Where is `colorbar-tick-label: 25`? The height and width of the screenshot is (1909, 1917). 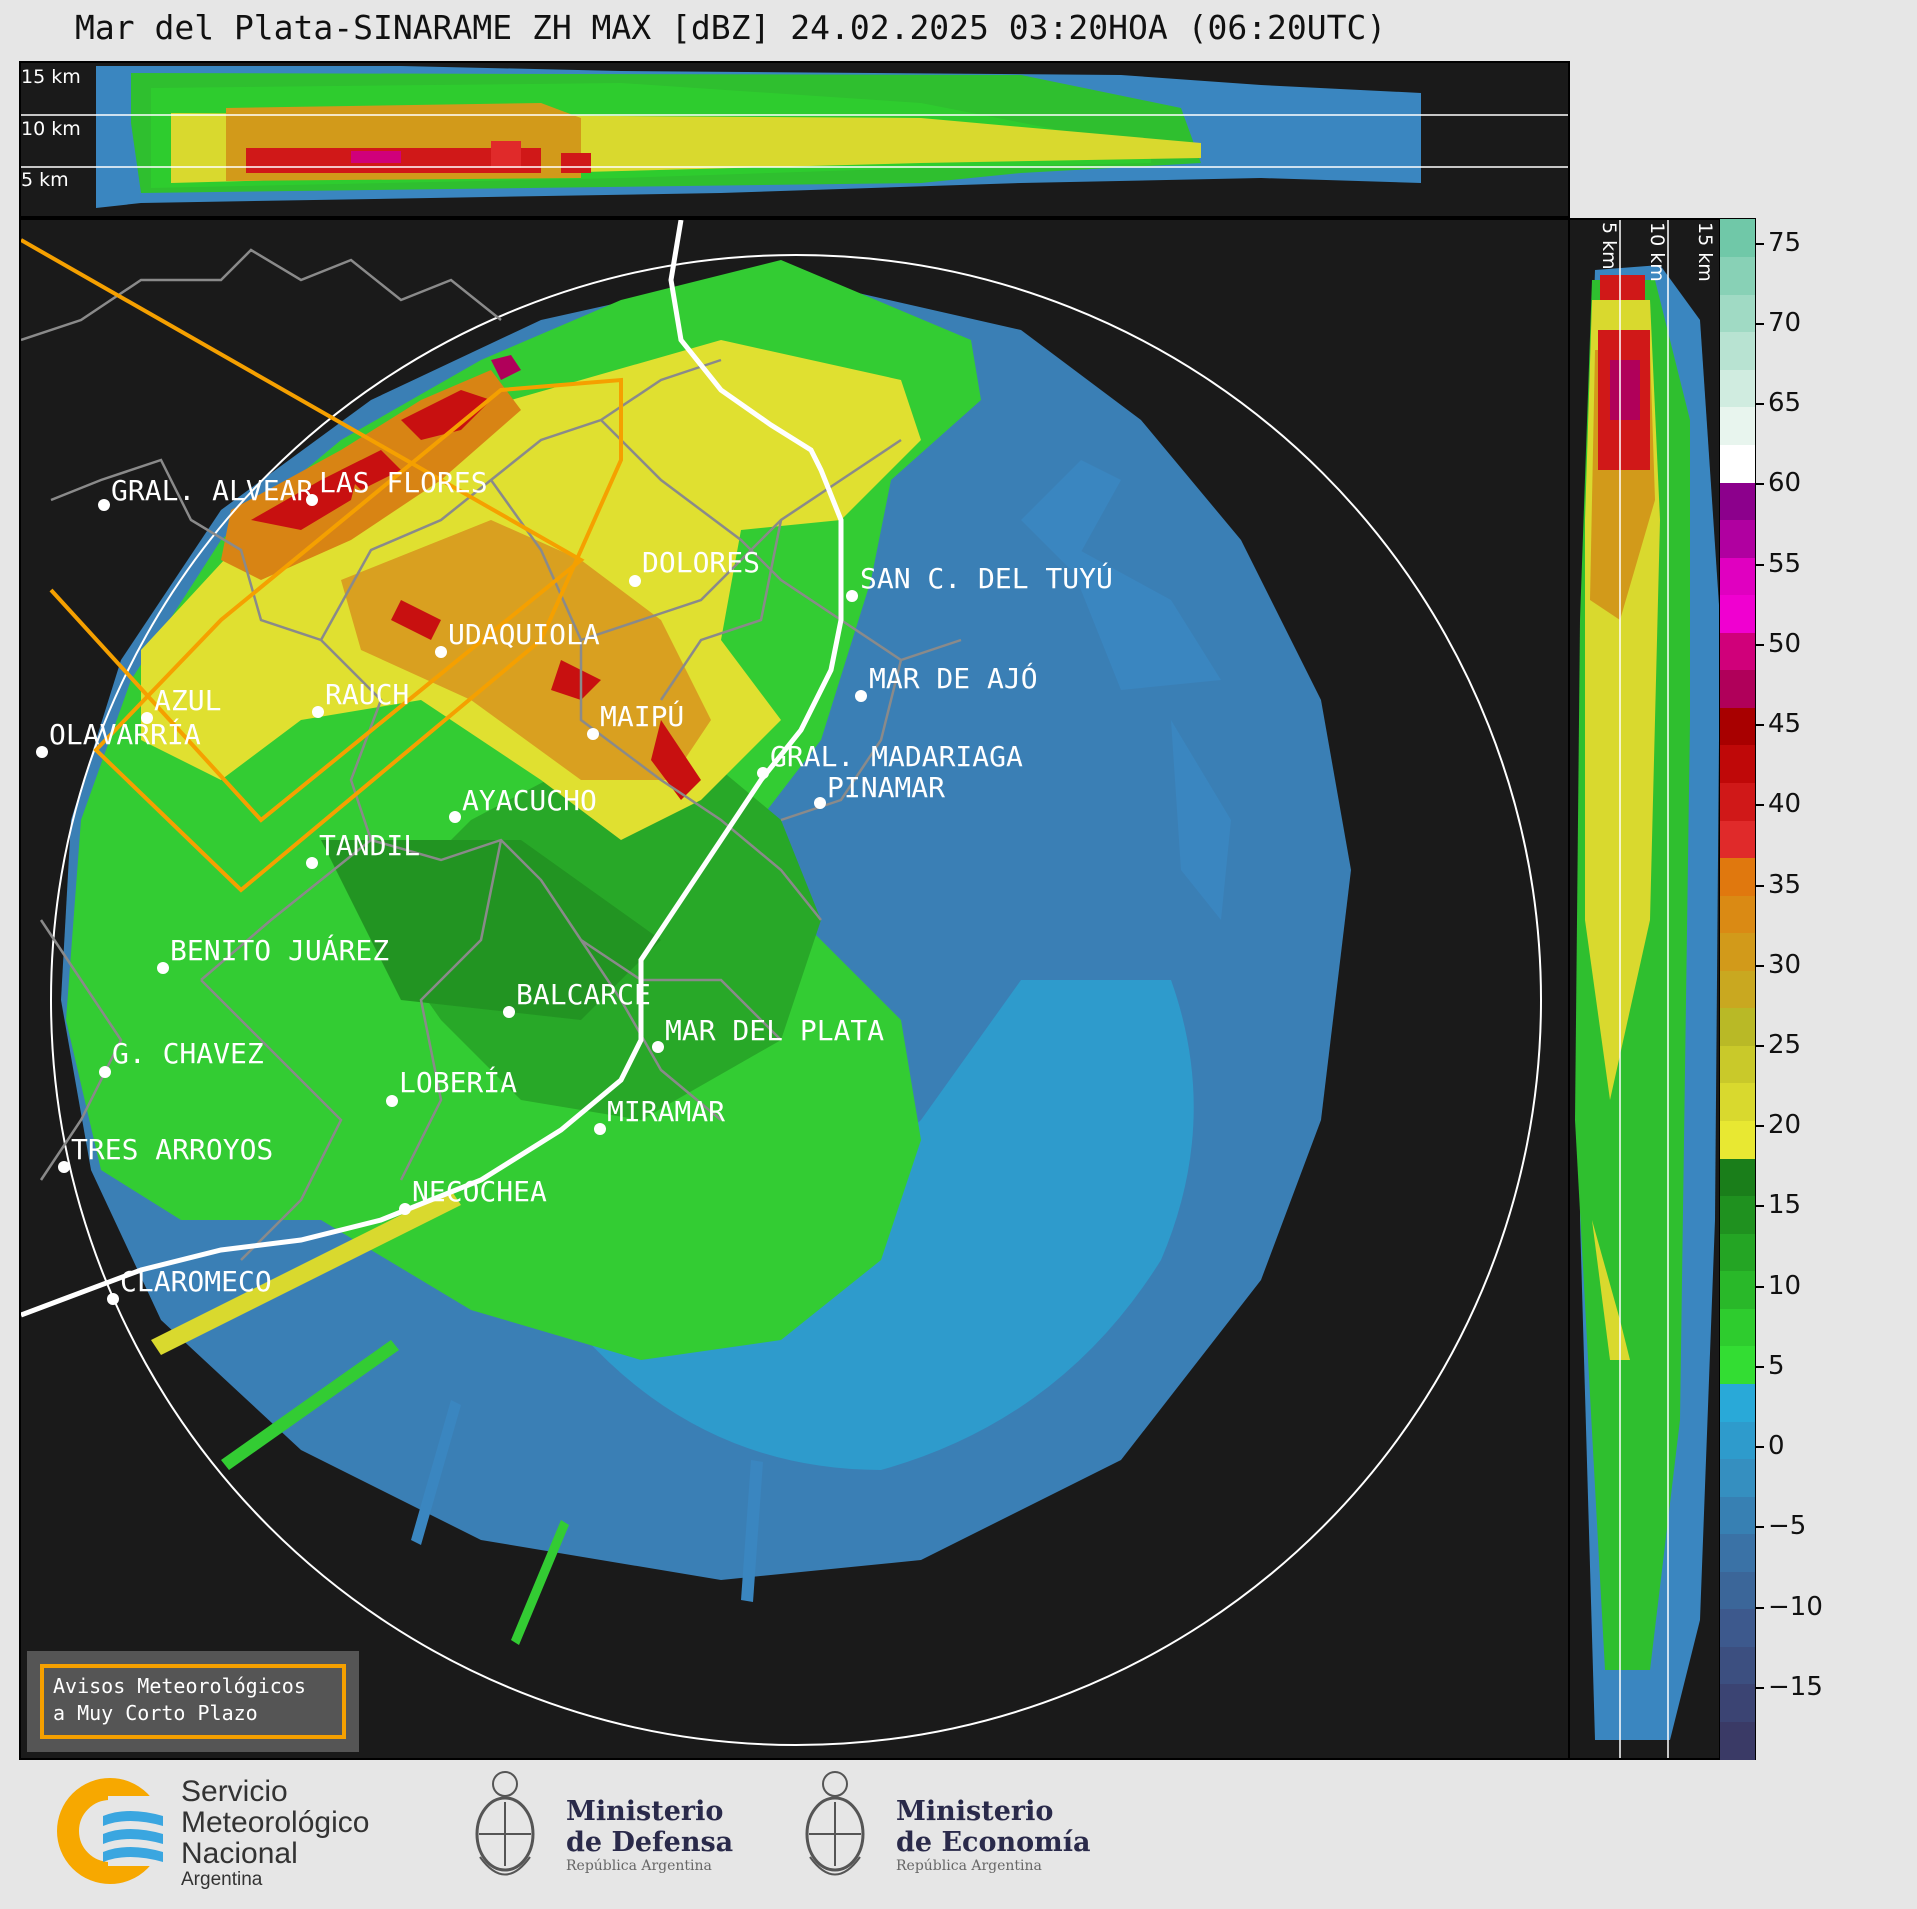
colorbar-tick-label: 25 is located at coordinates (1785, 1044).